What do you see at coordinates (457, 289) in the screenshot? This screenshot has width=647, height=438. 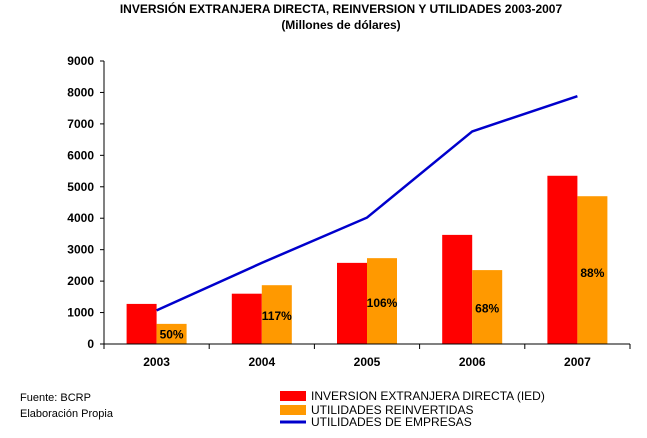 I see `bar-ied-2006` at bounding box center [457, 289].